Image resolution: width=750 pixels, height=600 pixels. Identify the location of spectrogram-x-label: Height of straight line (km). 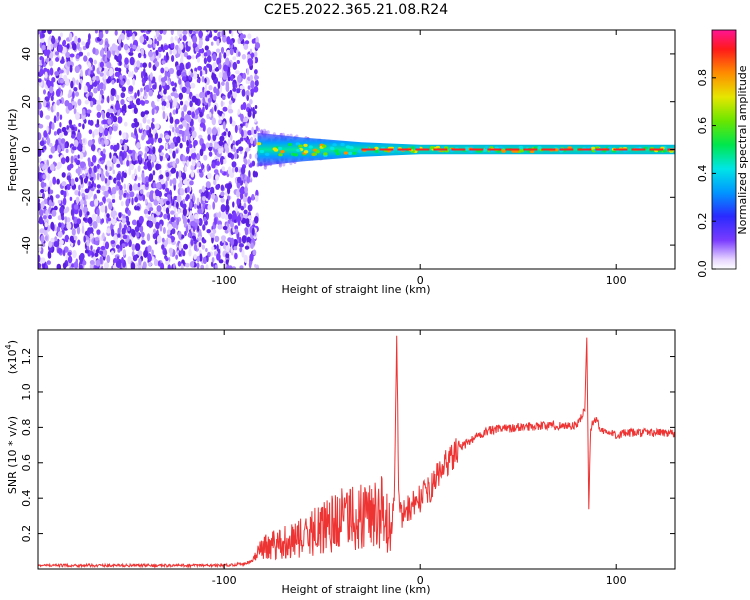
(355, 289).